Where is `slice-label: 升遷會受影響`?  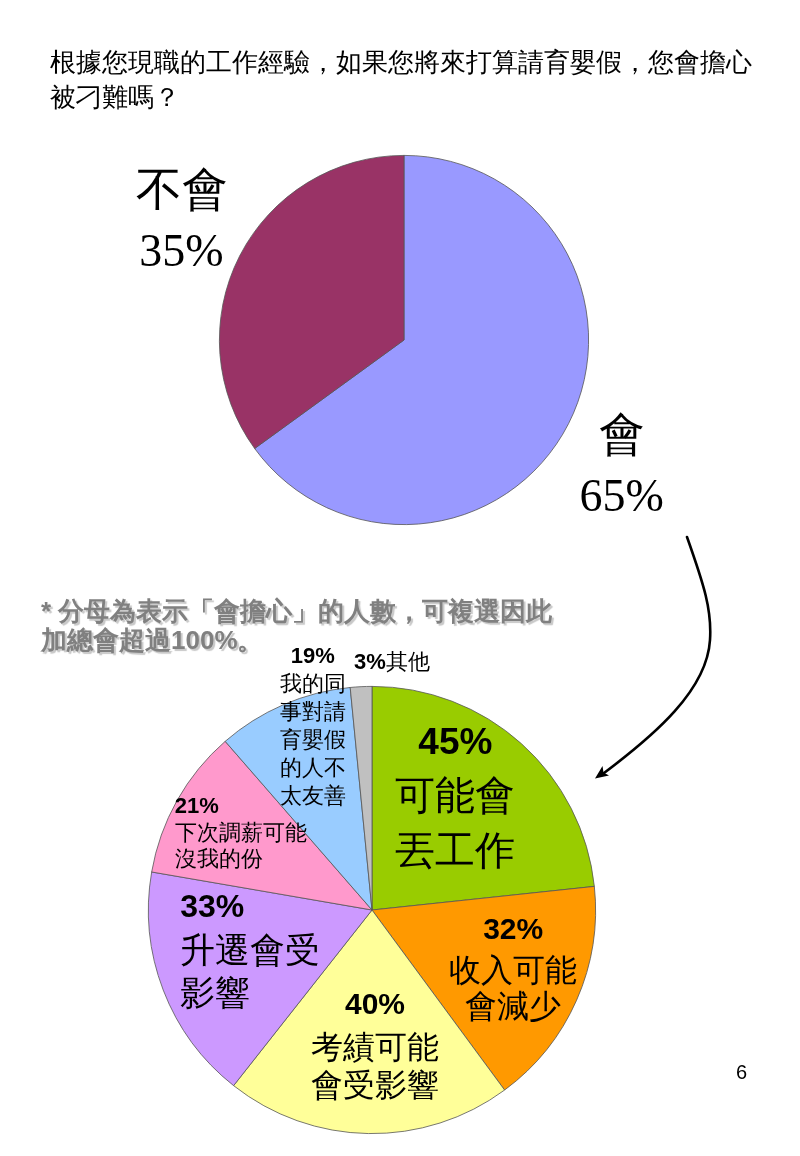 slice-label: 升遷會受影響 is located at coordinates (250, 971).